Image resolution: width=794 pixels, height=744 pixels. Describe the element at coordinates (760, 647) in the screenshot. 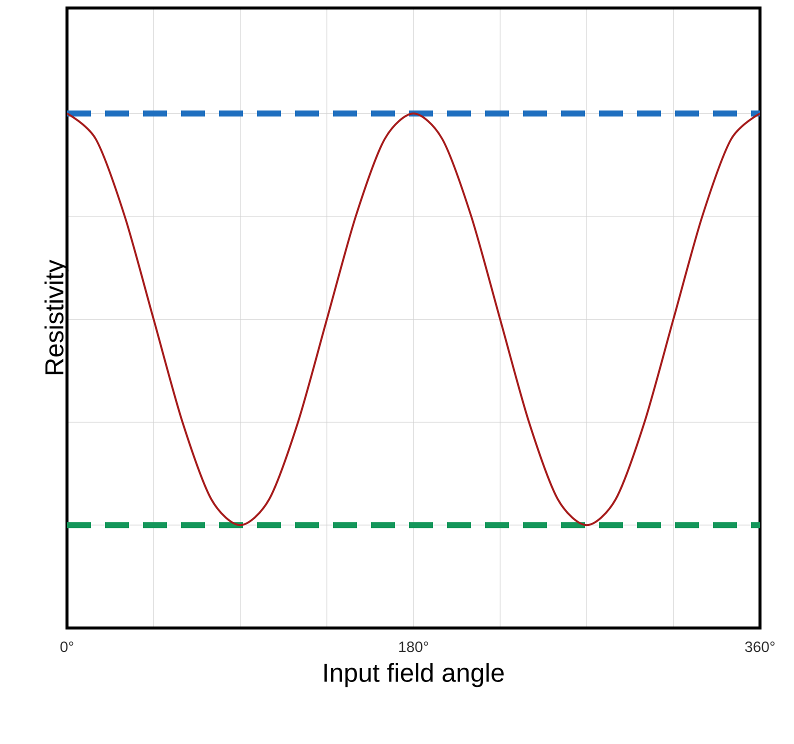

I see `x-tick-label: 360°` at that location.